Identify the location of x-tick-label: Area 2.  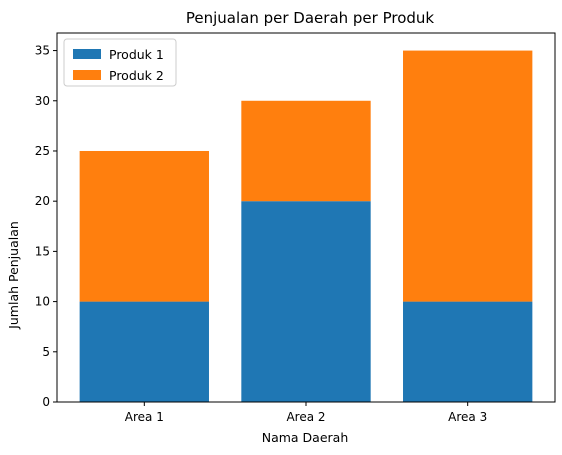
(305, 417).